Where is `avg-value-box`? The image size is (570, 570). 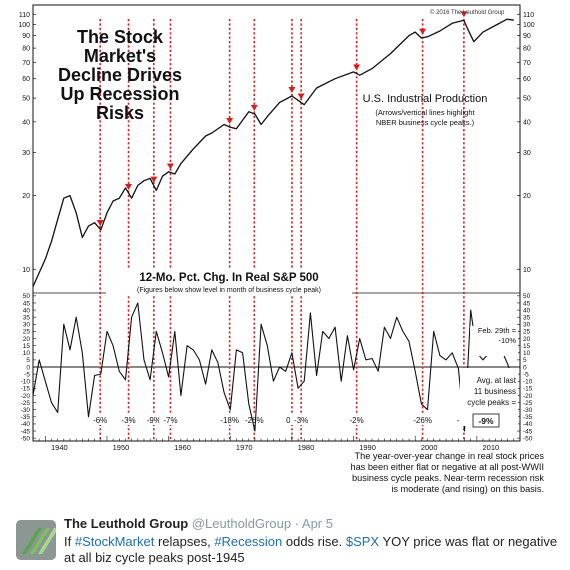
avg-value-box is located at coordinates (486, 420).